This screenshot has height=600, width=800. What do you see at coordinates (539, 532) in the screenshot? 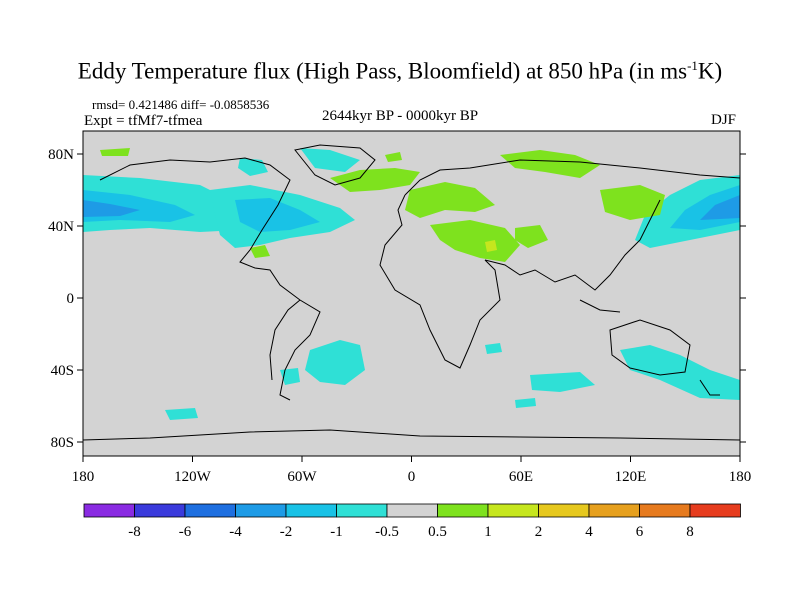
I see `colorbar-label: 2` at bounding box center [539, 532].